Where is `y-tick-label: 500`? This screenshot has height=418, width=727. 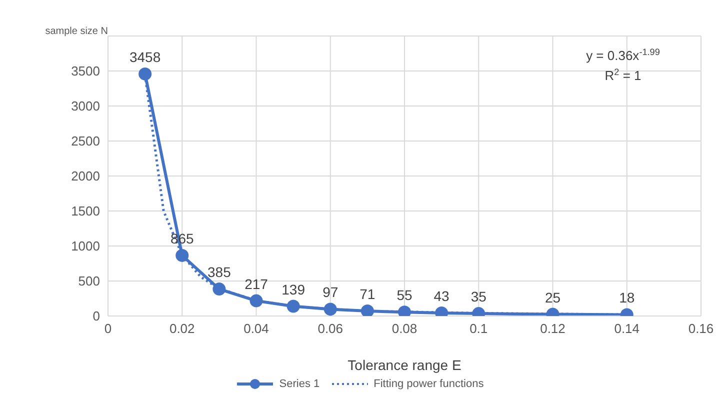 y-tick-label: 500 is located at coordinates (89, 281).